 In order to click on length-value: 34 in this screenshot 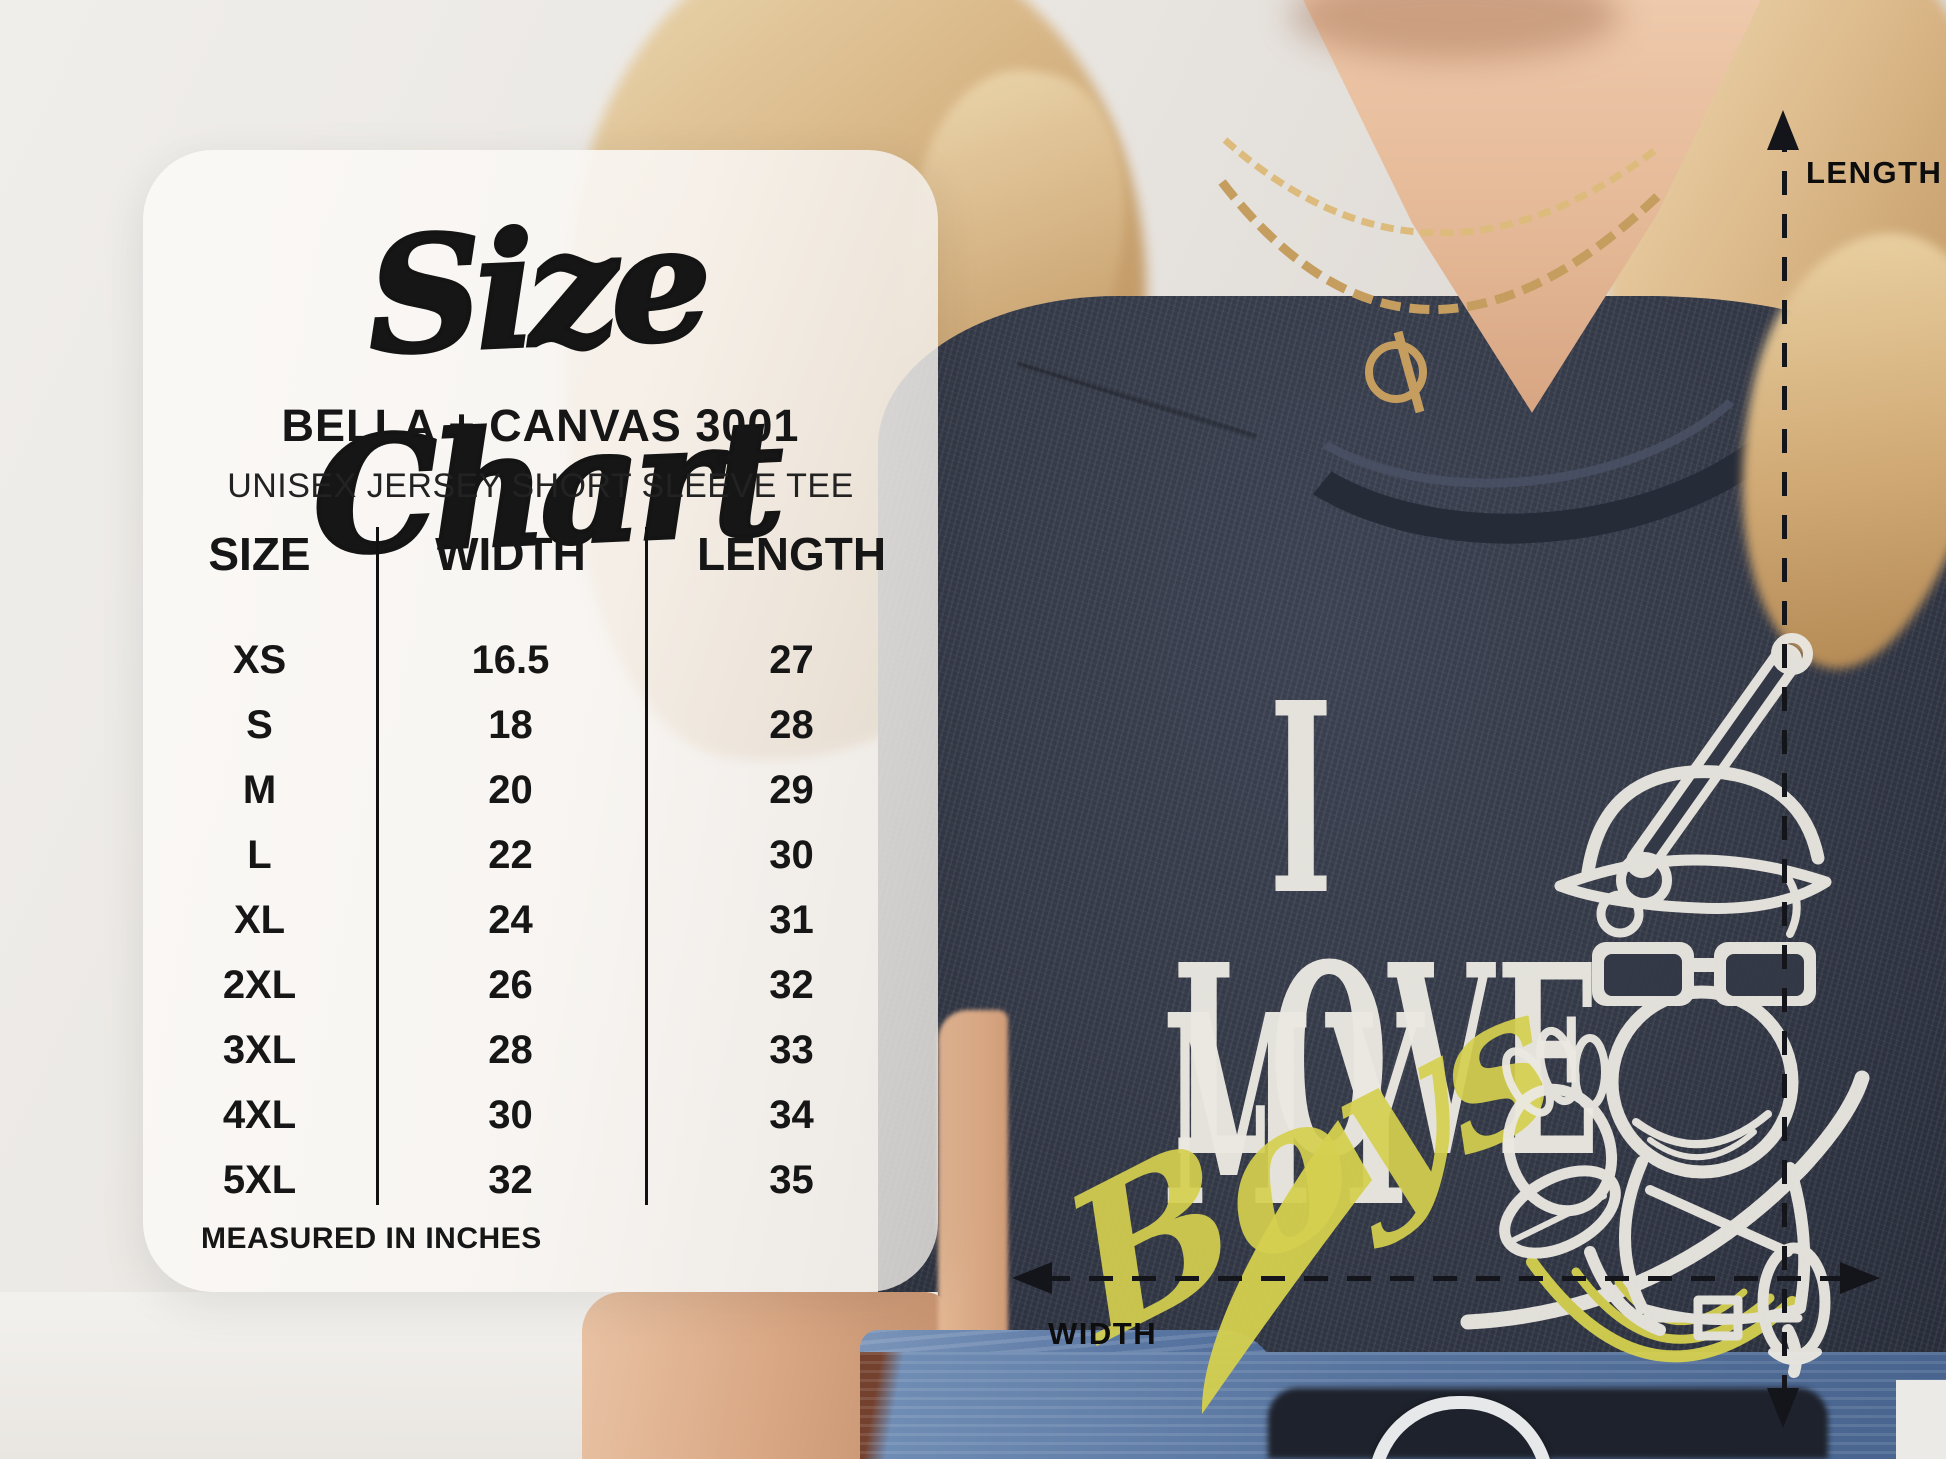, I will do `click(791, 1115)`.